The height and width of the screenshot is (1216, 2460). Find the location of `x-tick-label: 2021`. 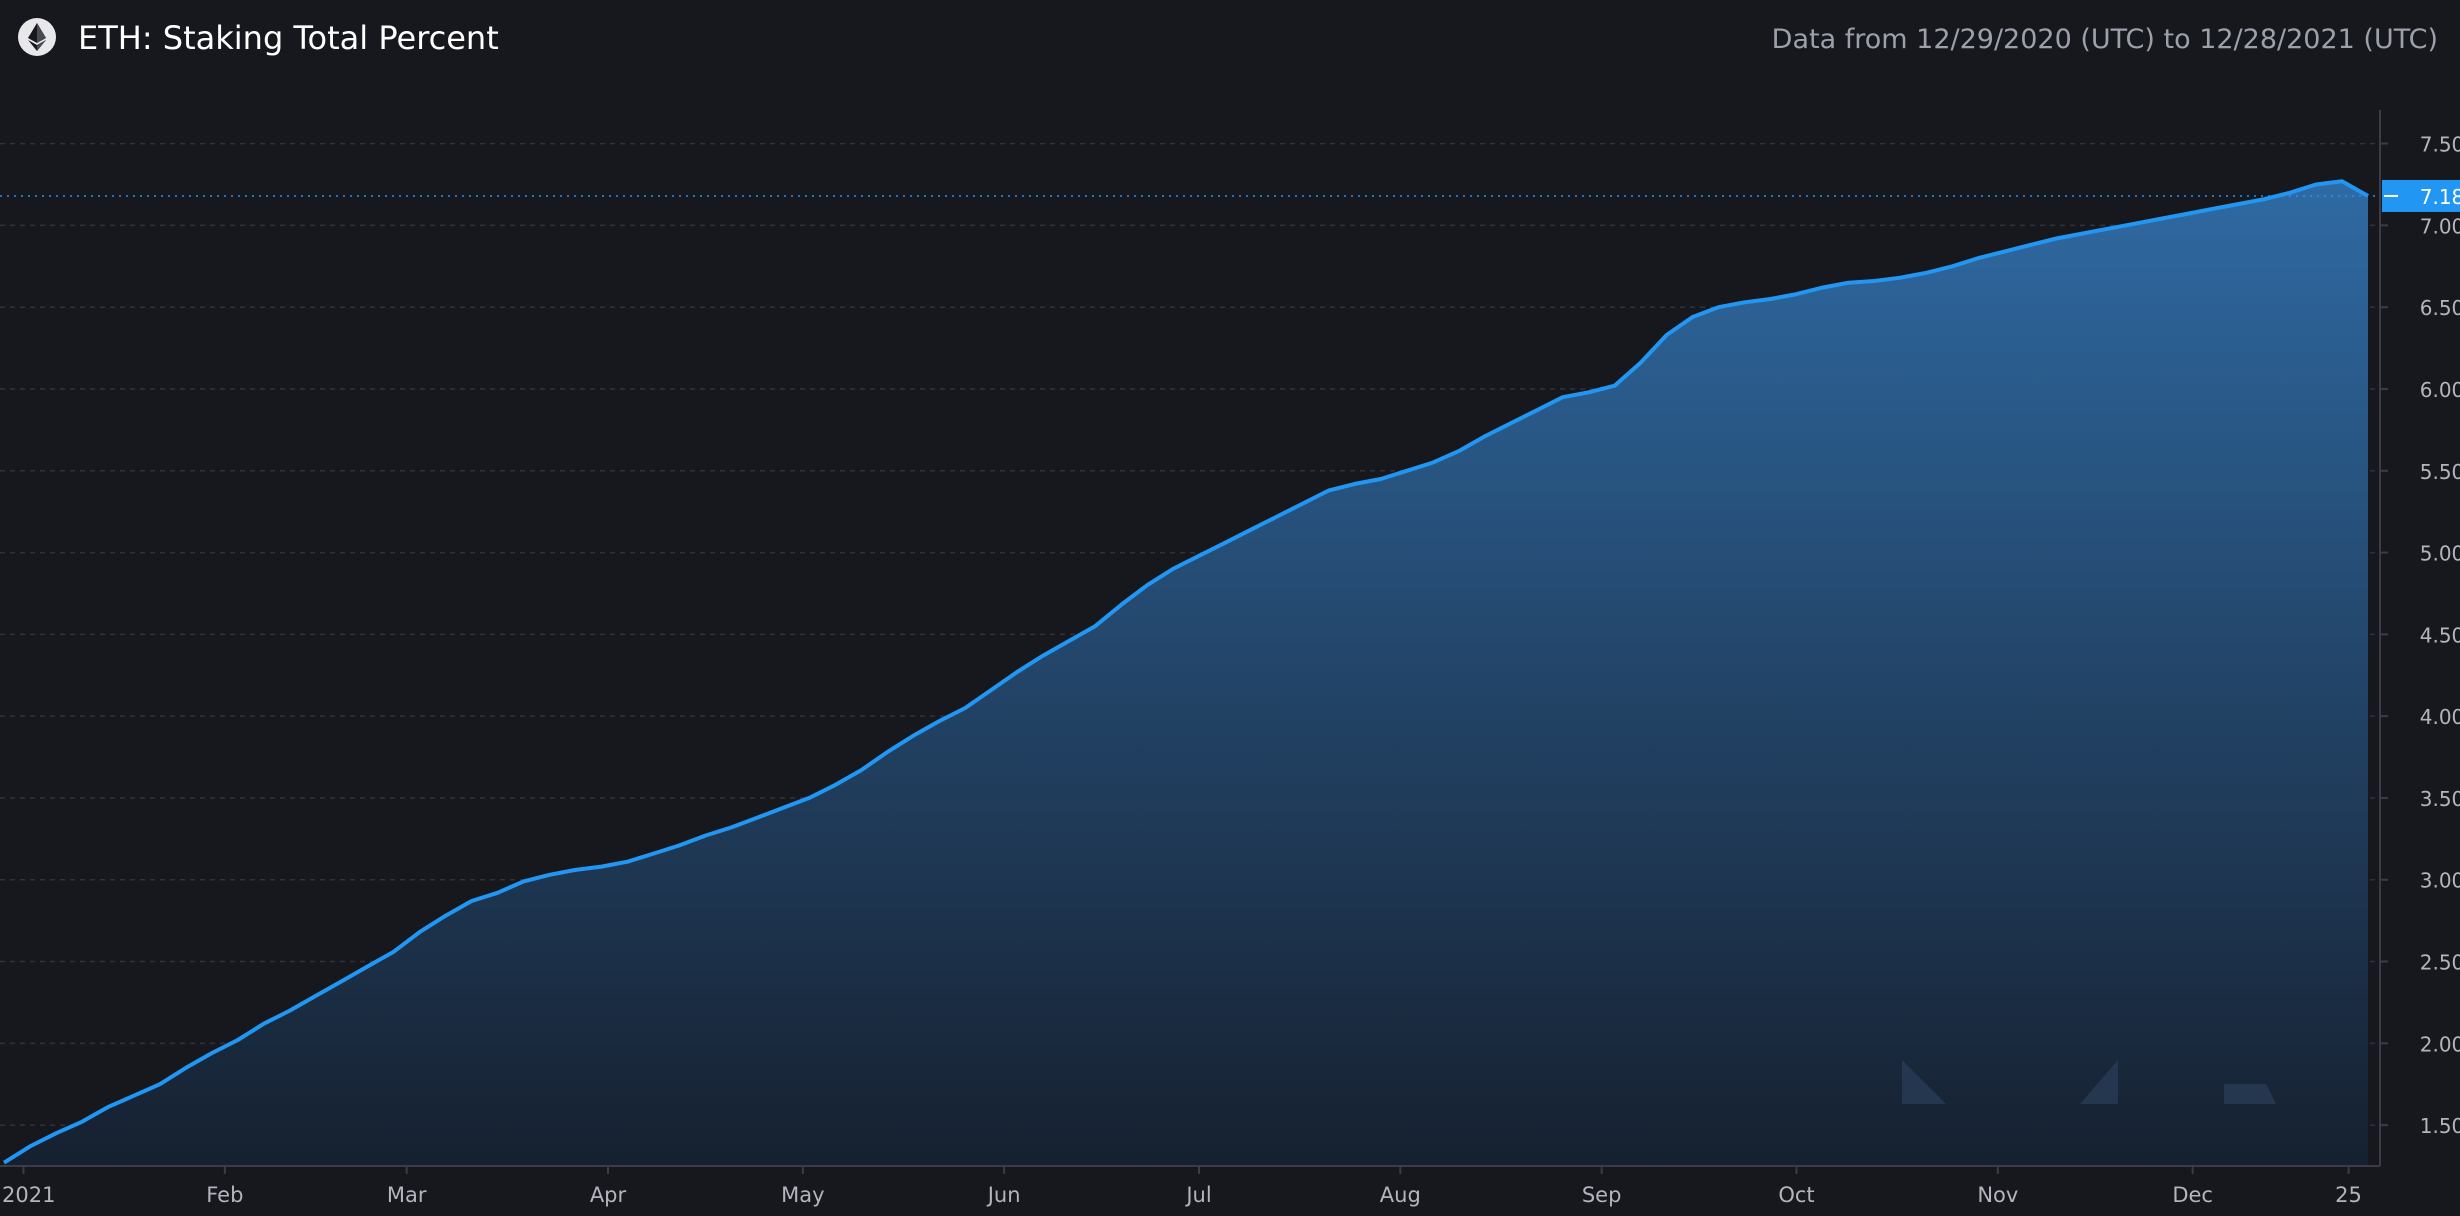

x-tick-label: 2021 is located at coordinates (28, 1195).